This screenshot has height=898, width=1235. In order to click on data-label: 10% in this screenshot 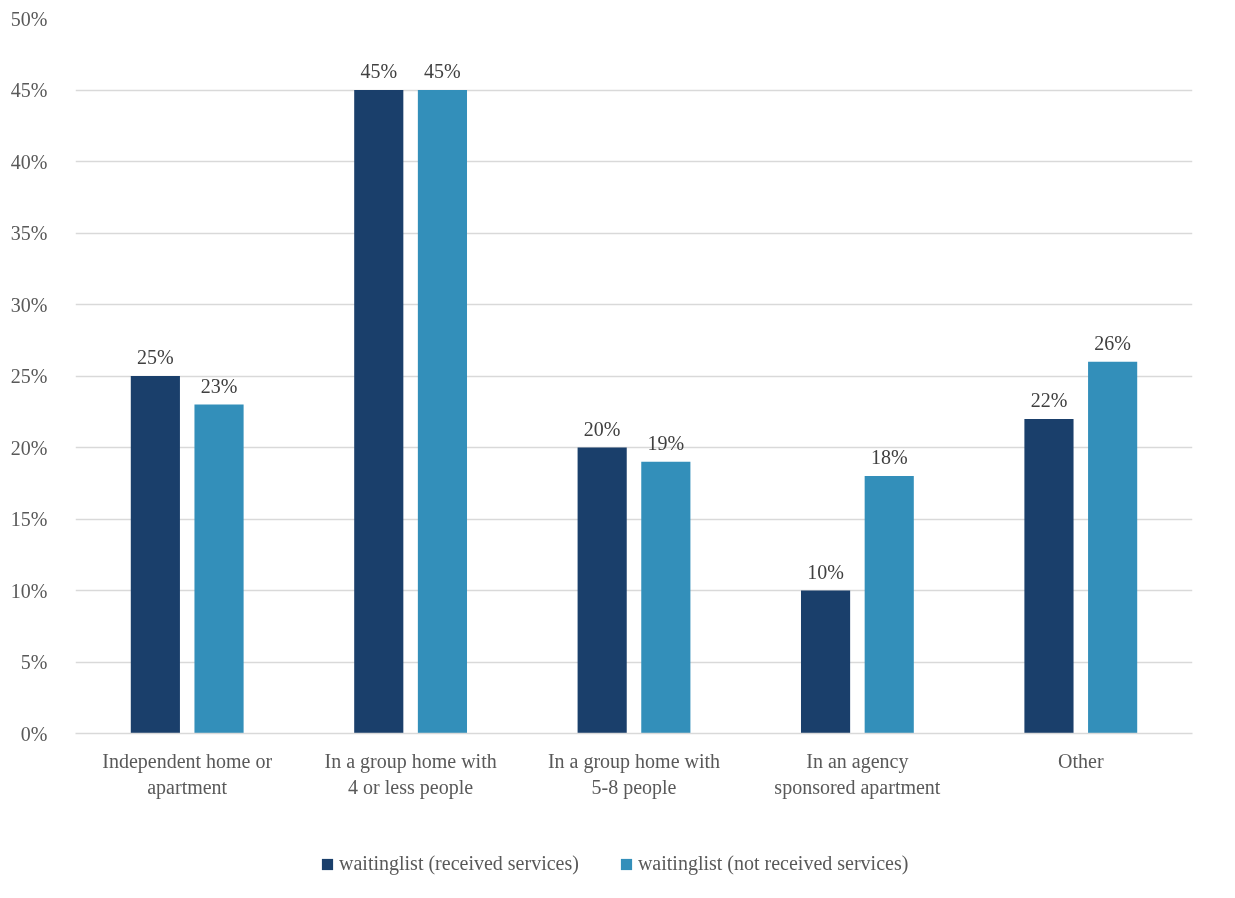, I will do `click(825, 571)`.